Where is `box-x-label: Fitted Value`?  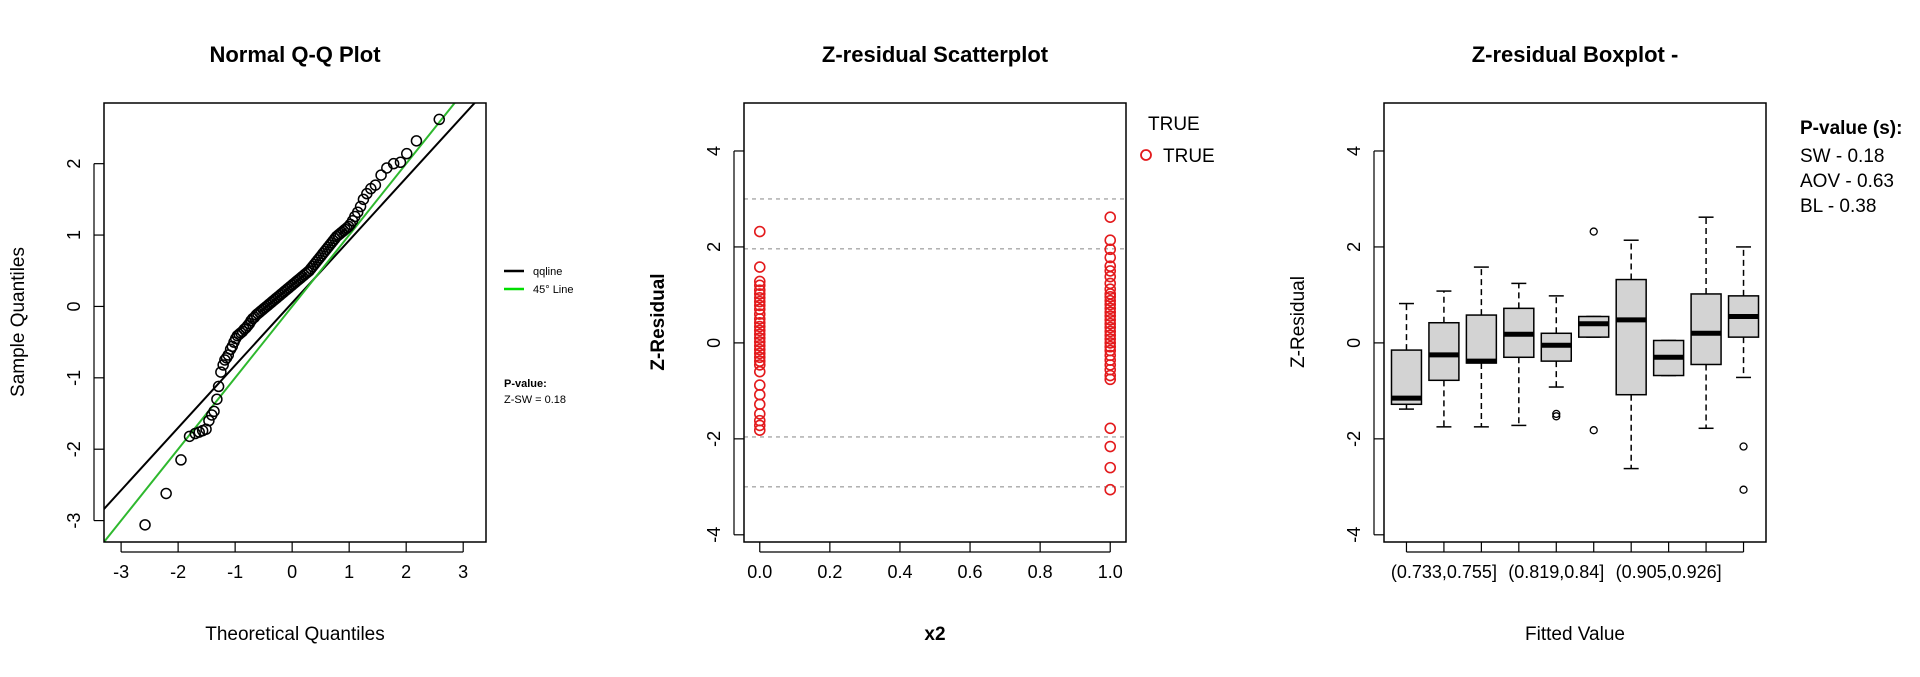 box-x-label: Fitted Value is located at coordinates (1575, 634).